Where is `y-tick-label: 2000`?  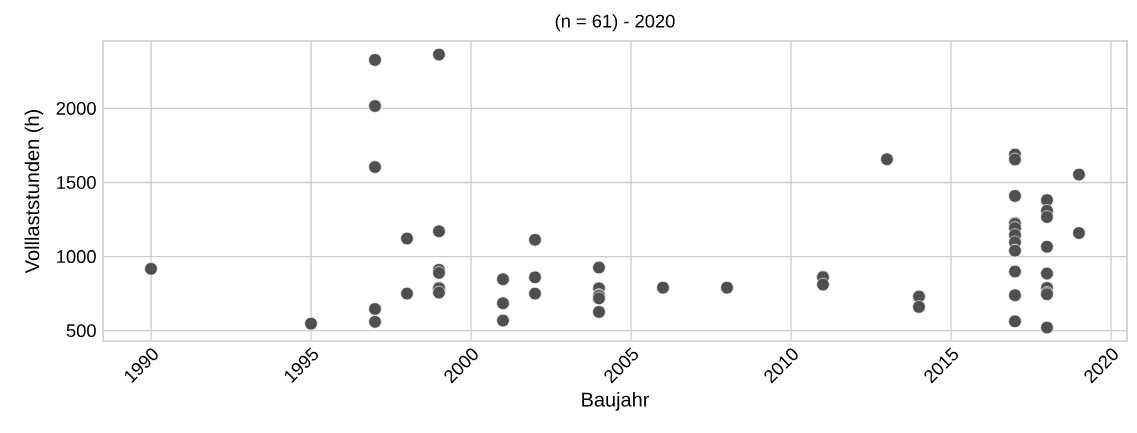 y-tick-label: 2000 is located at coordinates (76, 108).